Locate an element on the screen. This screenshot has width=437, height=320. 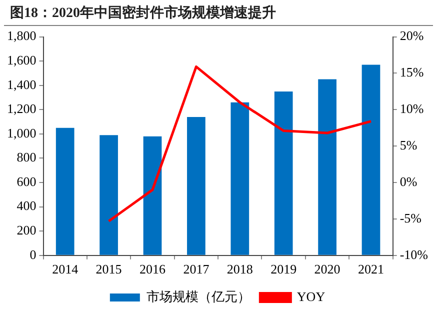
y-tick-label: 1,800 is located at coordinates (21, 36).